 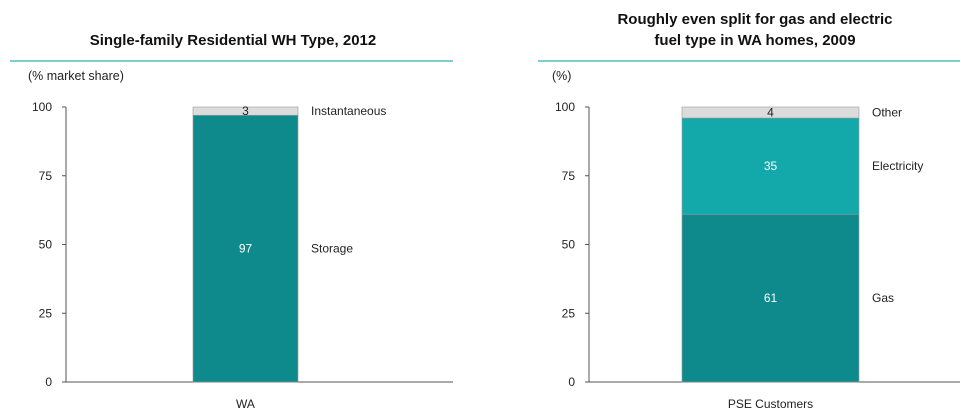 I want to click on chart-right-unit-label: (%), so click(x=561, y=76).